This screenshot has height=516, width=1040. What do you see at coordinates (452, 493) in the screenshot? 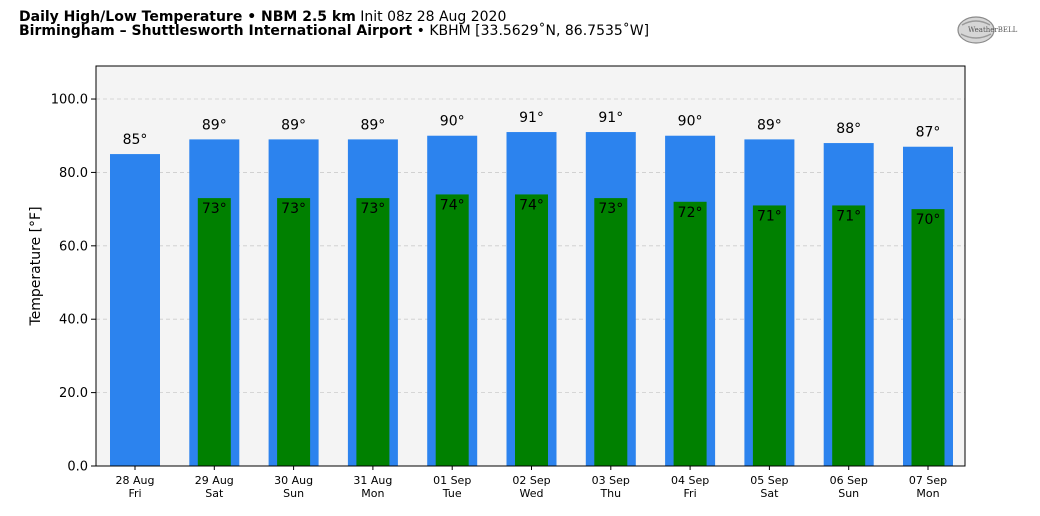
I see `x-tick-day: Tue` at bounding box center [452, 493].